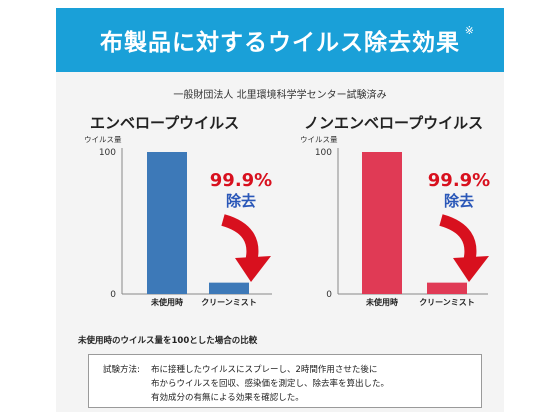 This screenshot has width=560, height=420. Describe the element at coordinates (280, 95) in the screenshot. I see `certification-text: 一般財団法人 北里環境科学学センター試験済み` at that location.